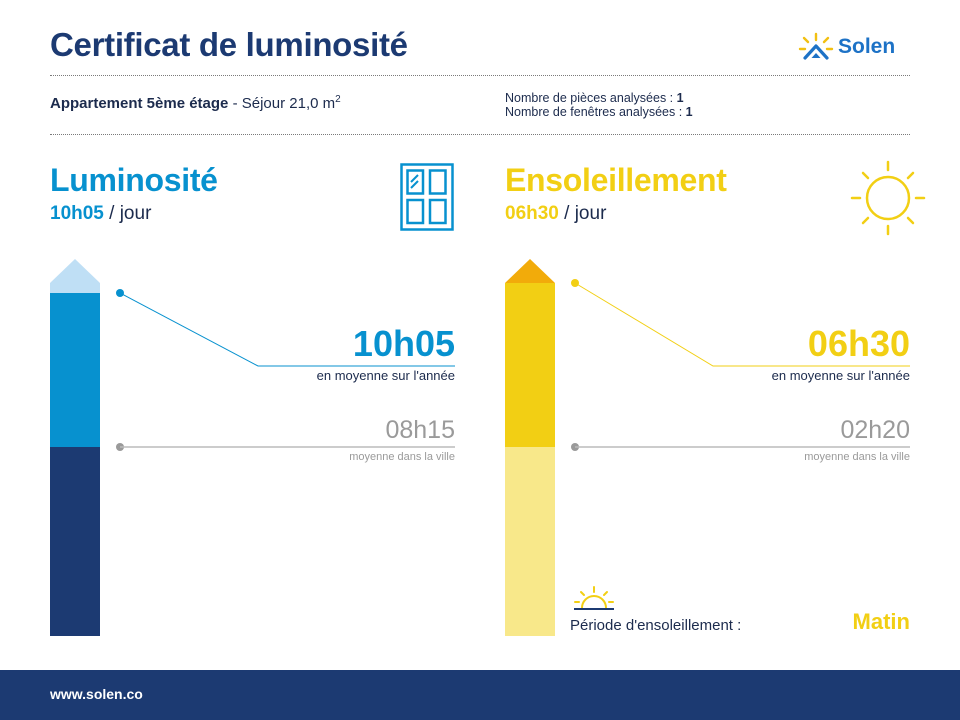 The width and height of the screenshot is (960, 720). What do you see at coordinates (594, 598) in the screenshot?
I see `sunrise-icon` at bounding box center [594, 598].